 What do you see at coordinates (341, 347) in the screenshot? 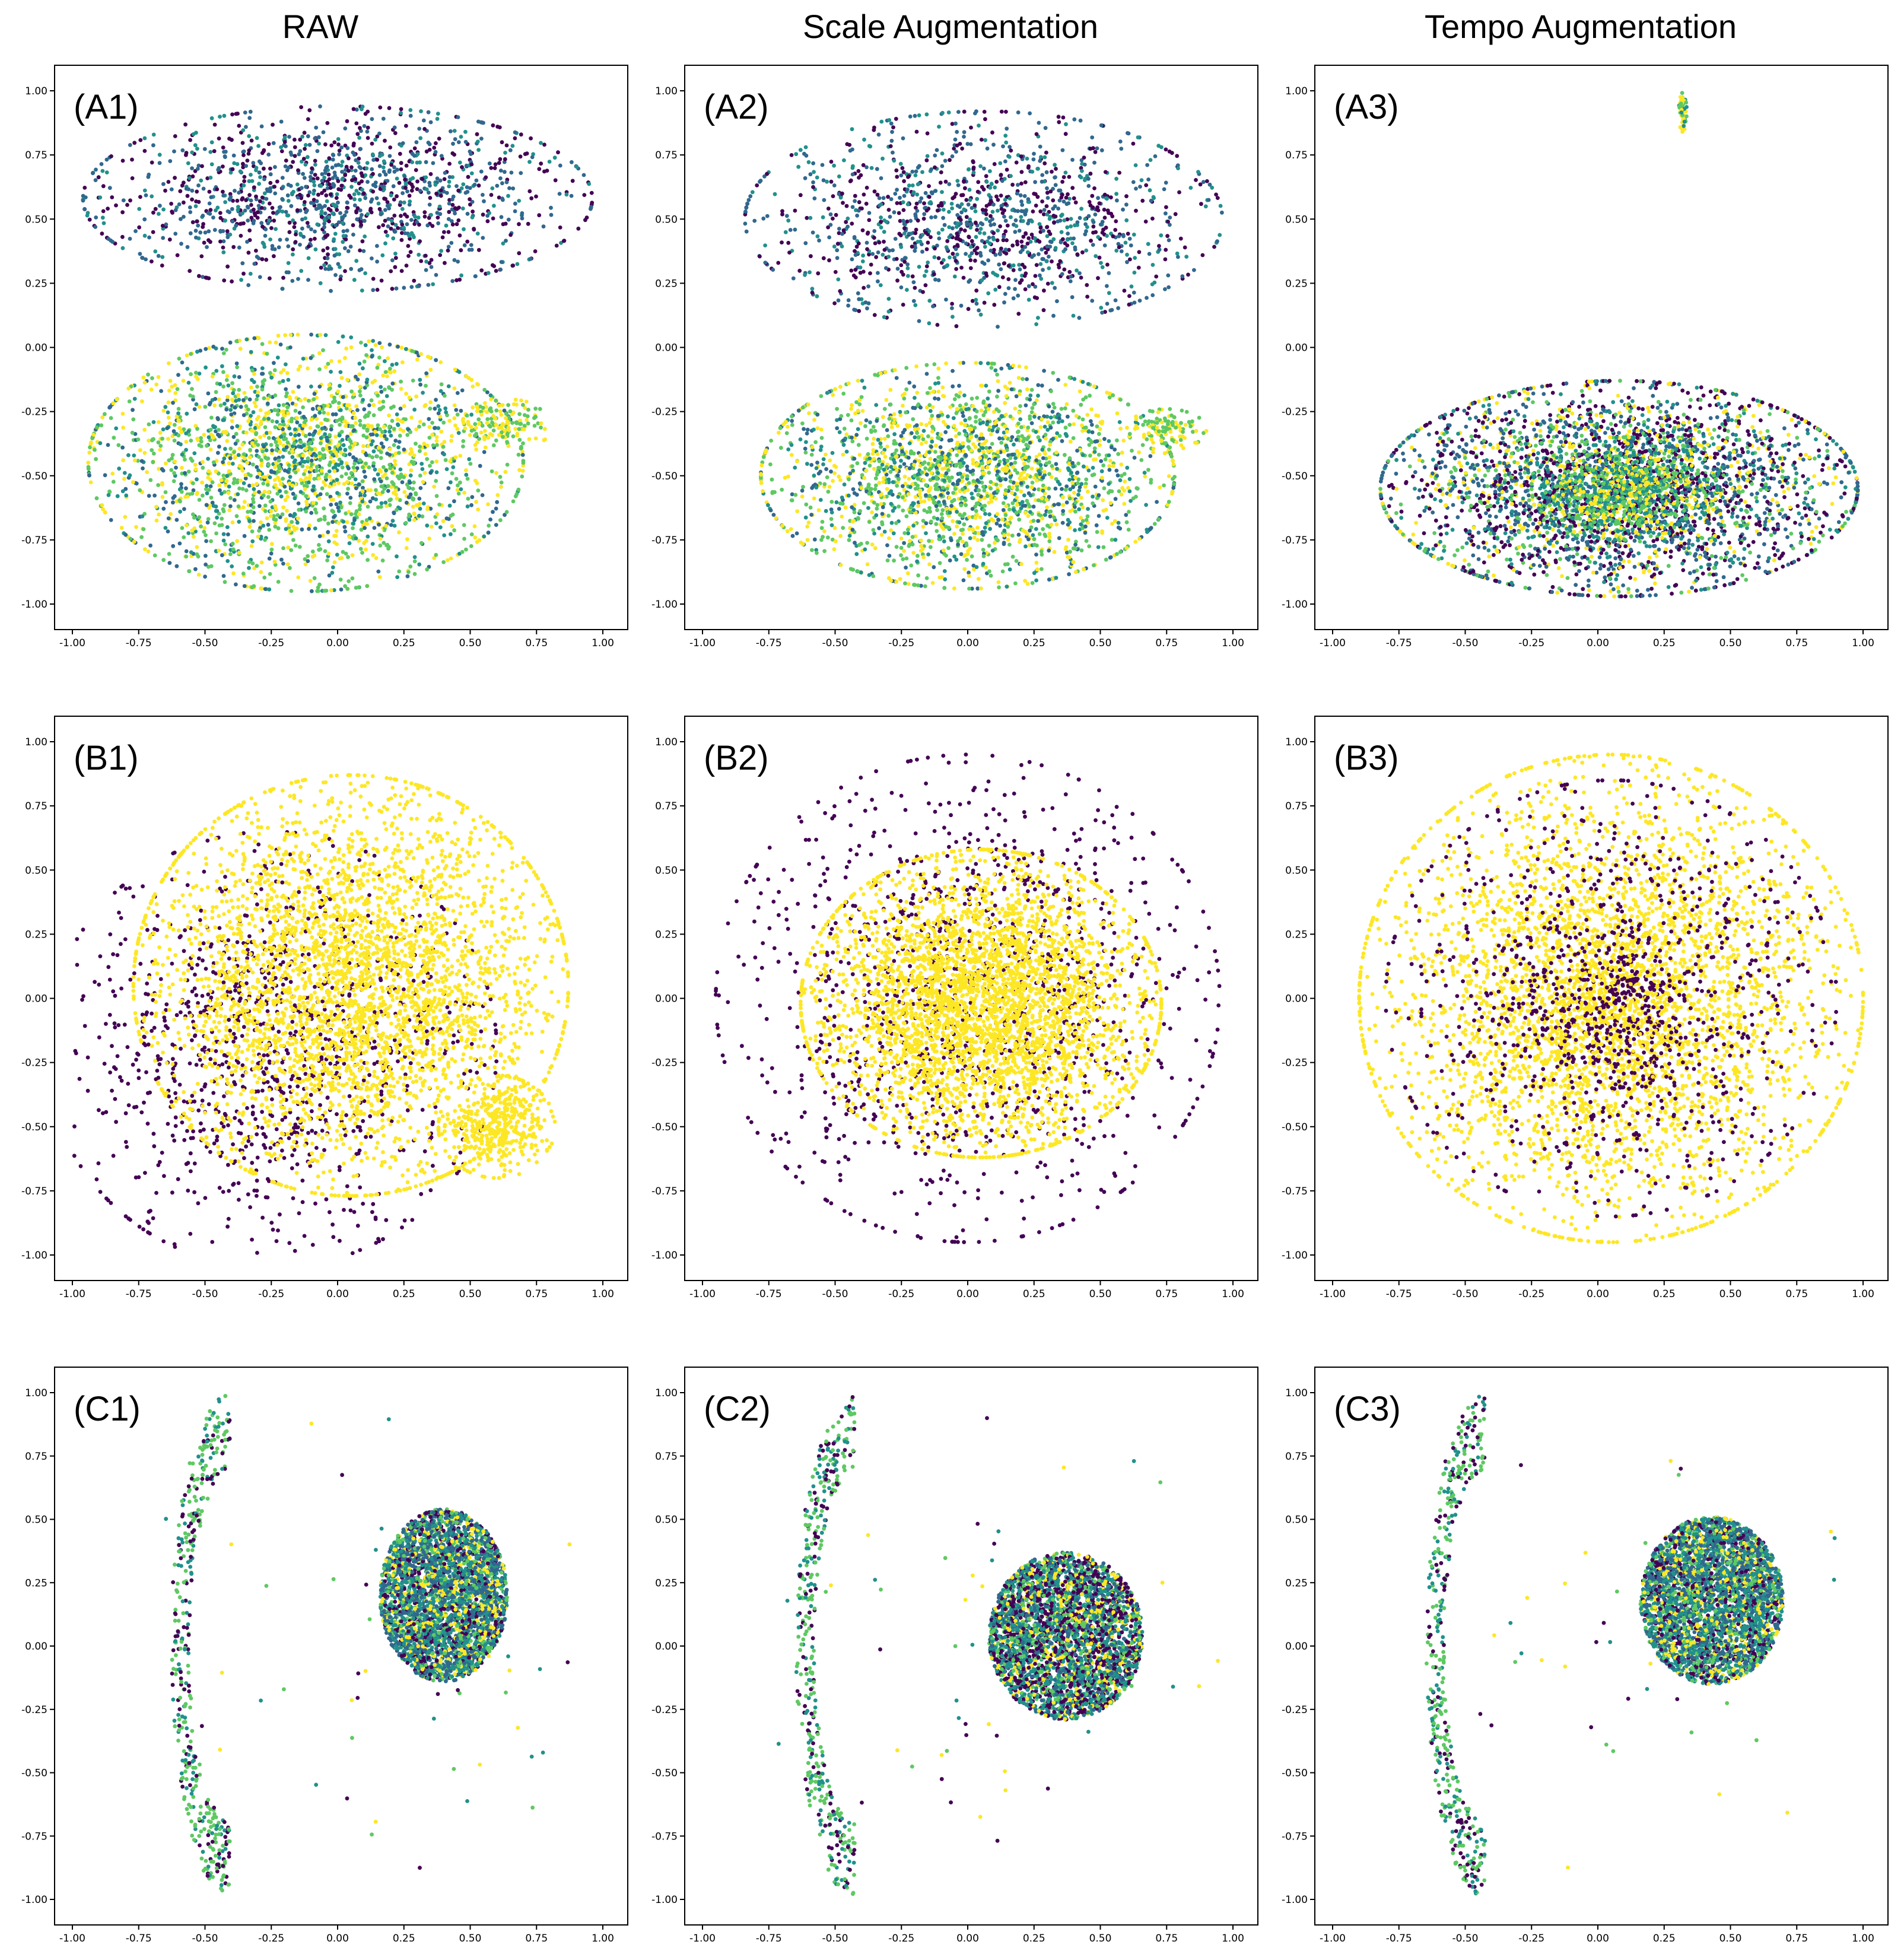
I see `plot-frame` at bounding box center [341, 347].